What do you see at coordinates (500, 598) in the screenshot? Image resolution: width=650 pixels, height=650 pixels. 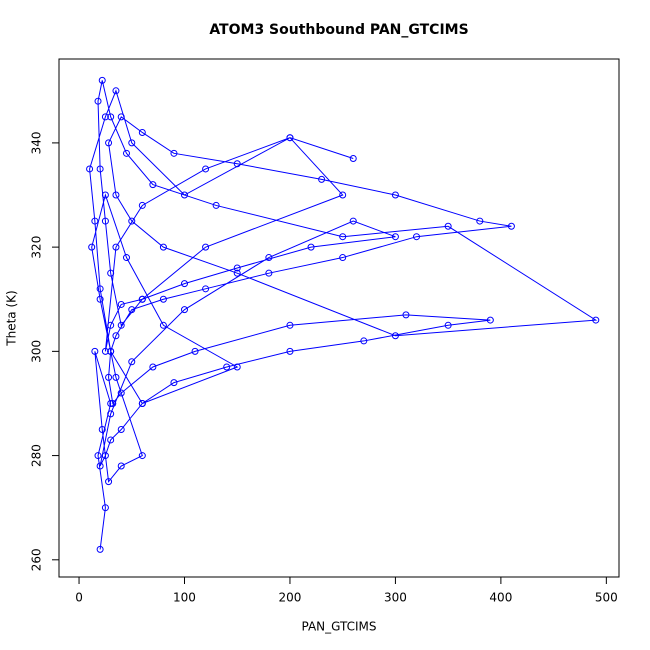 I see `x-tick-label: 400` at bounding box center [500, 598].